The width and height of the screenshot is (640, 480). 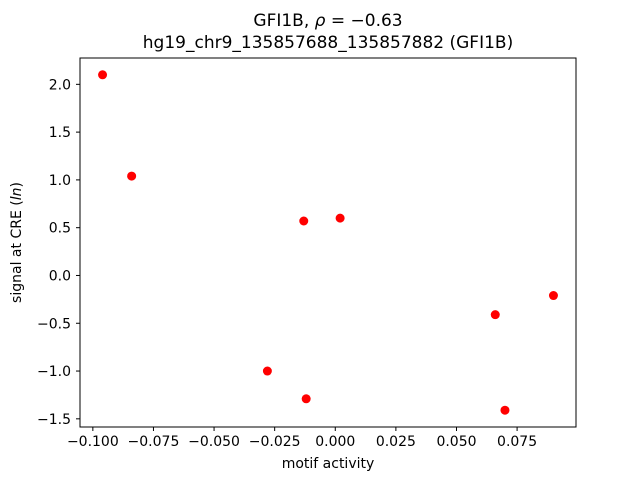 I want to click on x-tick-label: −0.025, so click(x=275, y=442).